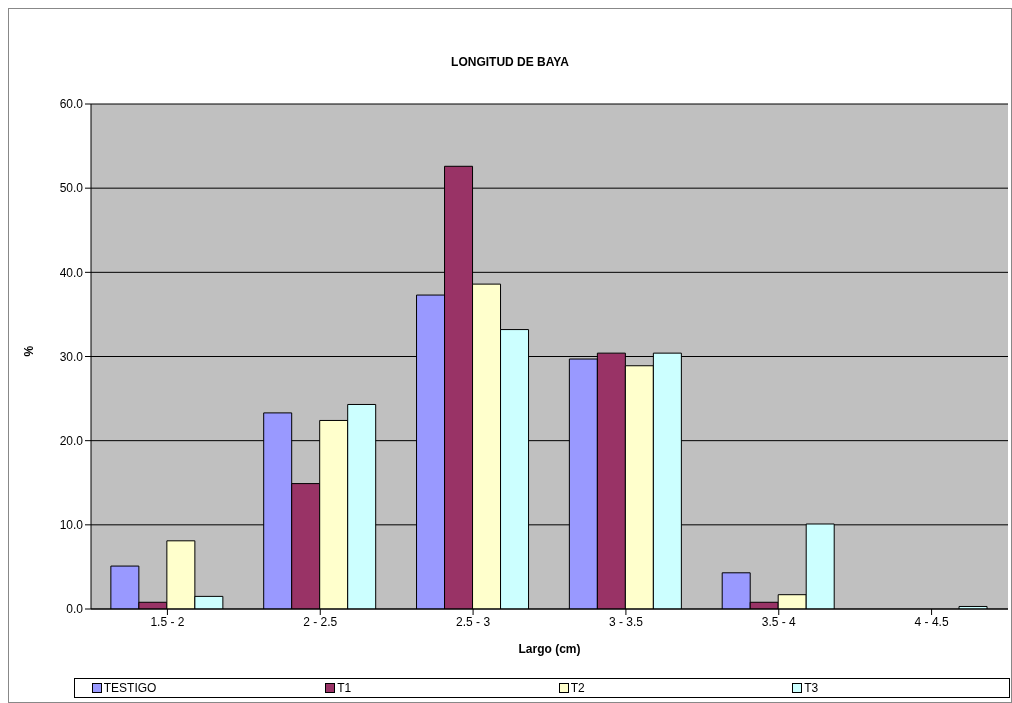 The height and width of the screenshot is (703, 1012). Describe the element at coordinates (626, 621) in the screenshot. I see `x-tick-label: 3 - 3.5` at that location.